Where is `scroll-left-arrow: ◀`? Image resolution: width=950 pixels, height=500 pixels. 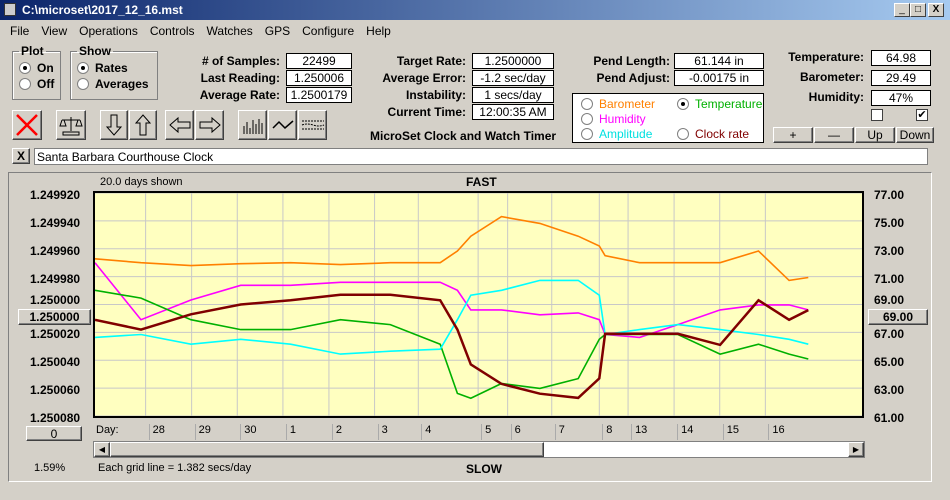
scroll-left-arrow: ◀ is located at coordinates (102, 449).